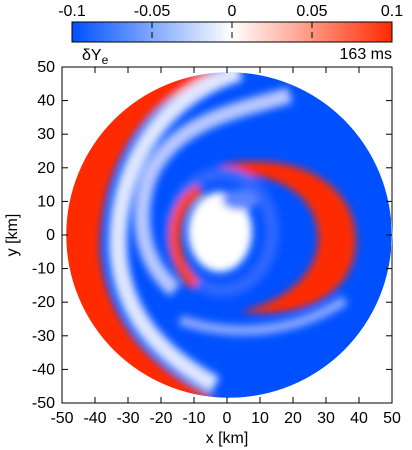  What do you see at coordinates (43, 369) in the screenshot?
I see `y-tick-label: -40` at bounding box center [43, 369].